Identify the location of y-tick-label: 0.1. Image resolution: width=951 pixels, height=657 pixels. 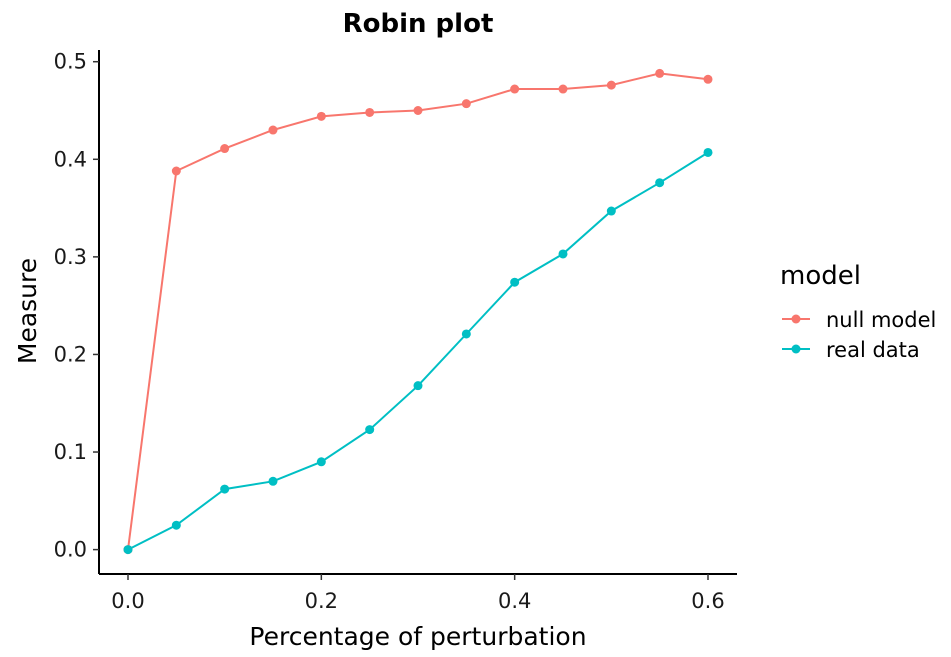
(70, 452).